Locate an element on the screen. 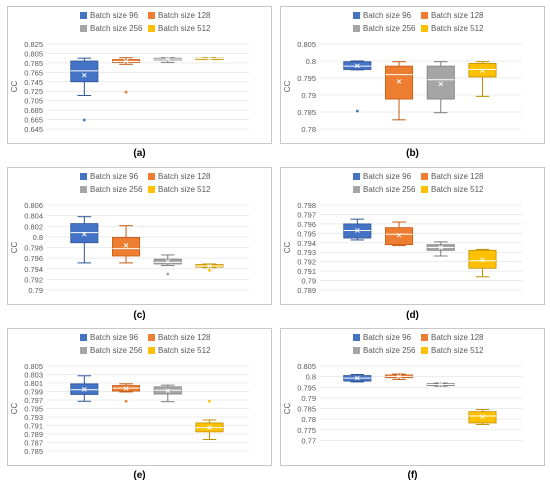  y-tick-label: 0.787 is located at coordinates (33, 443).